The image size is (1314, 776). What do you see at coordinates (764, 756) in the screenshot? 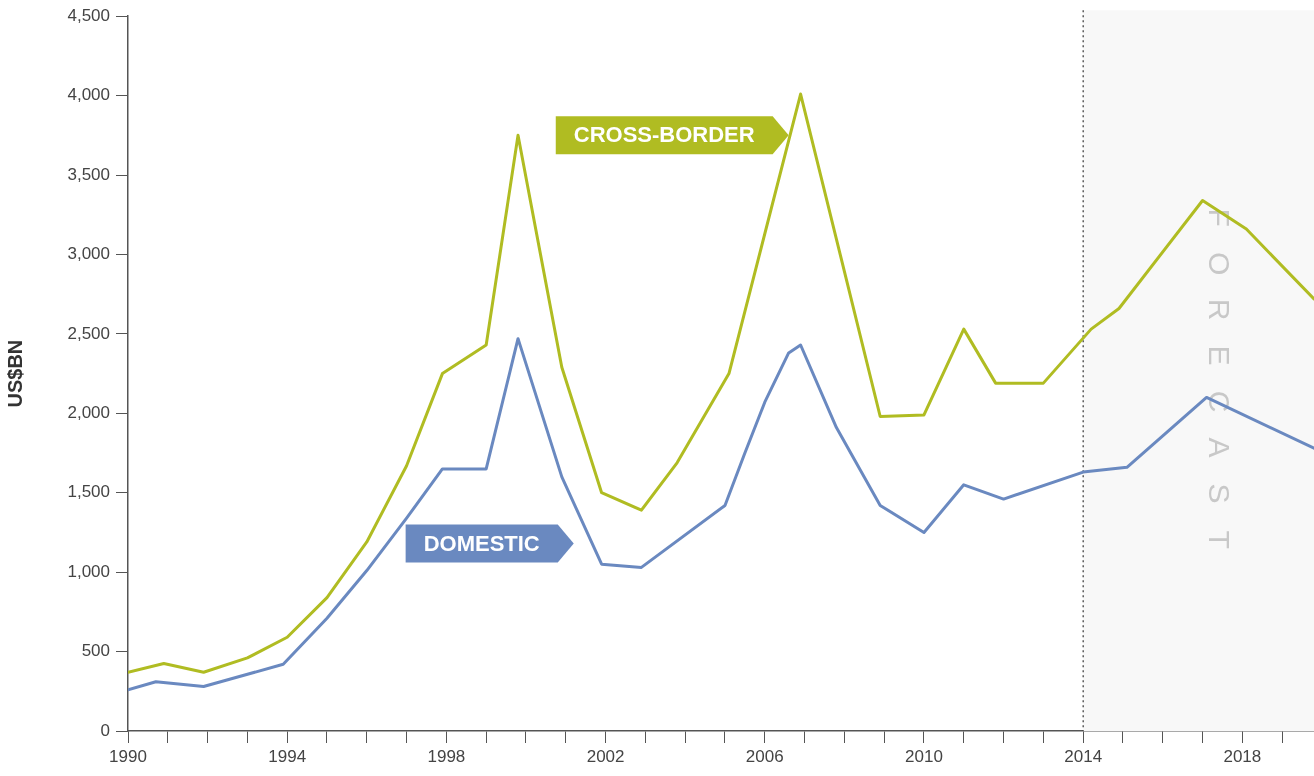
I see `x-tick-label: 2006` at bounding box center [764, 756].